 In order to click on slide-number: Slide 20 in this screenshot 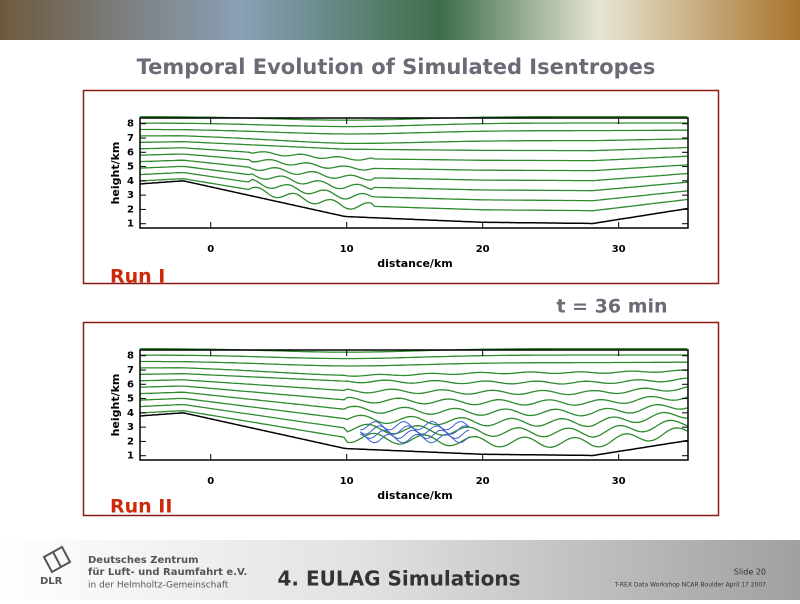, I will do `click(750, 572)`.